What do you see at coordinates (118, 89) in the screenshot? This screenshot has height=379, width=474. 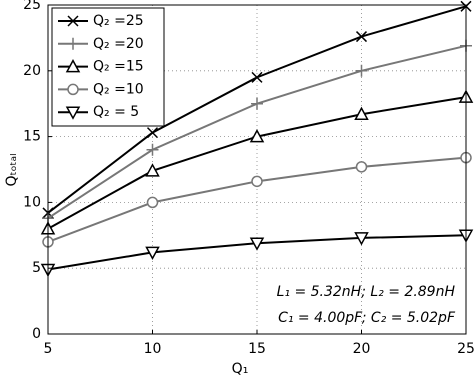 I see `legend-label: Q₂ =10` at bounding box center [118, 89].